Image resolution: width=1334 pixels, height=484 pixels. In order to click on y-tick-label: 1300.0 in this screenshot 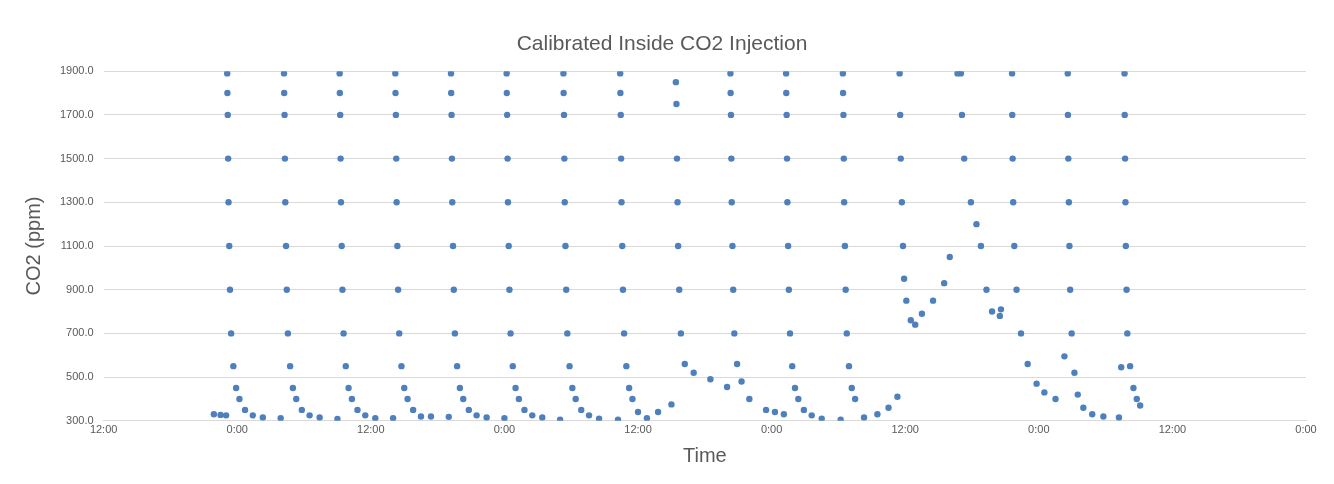, I will do `click(76, 201)`.